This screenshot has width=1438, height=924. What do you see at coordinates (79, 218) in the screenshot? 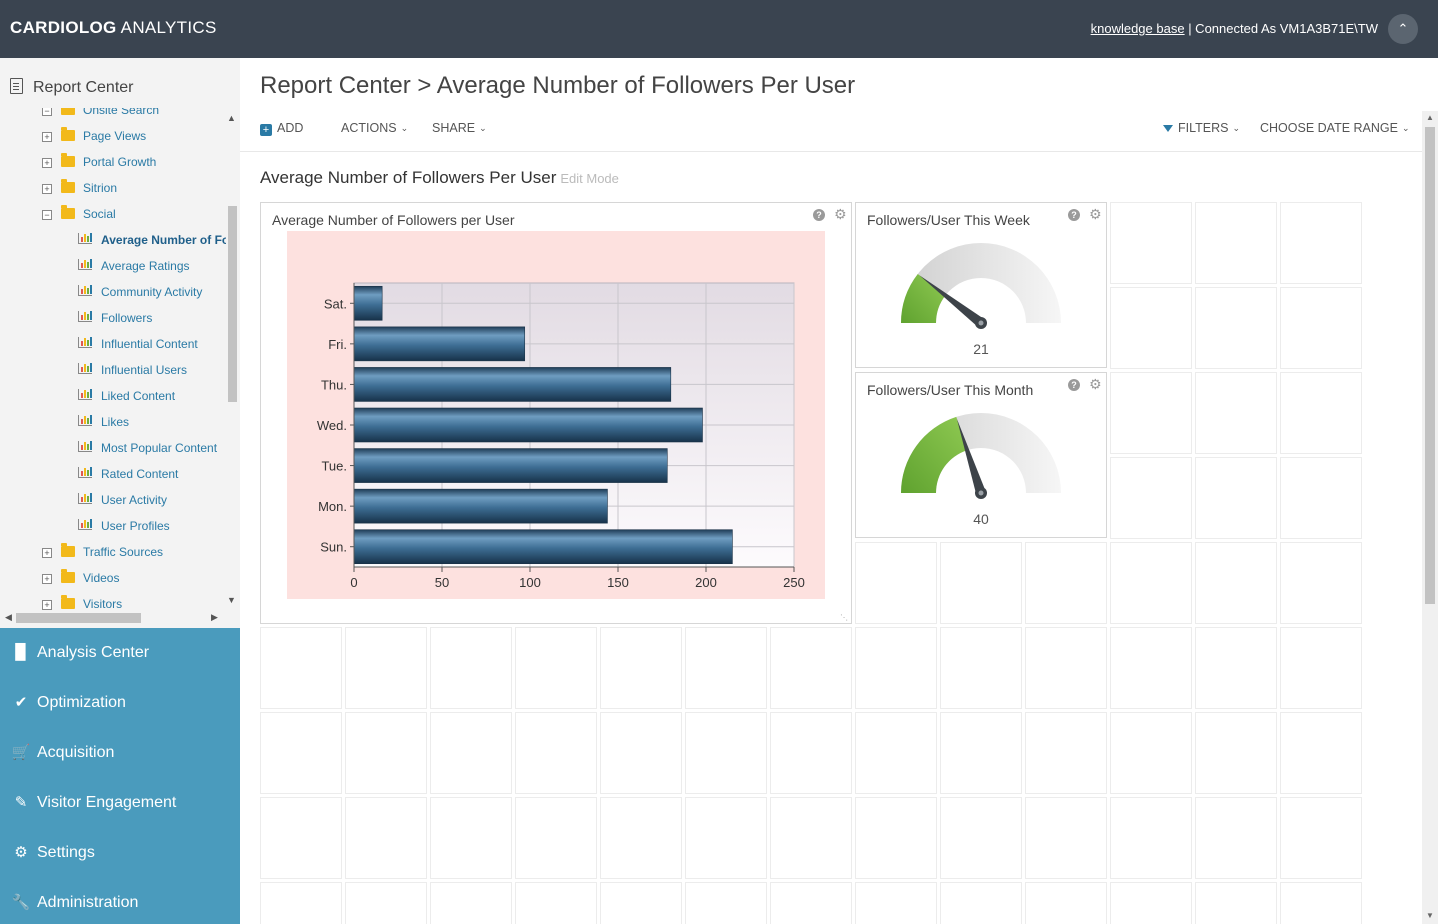
I see `tree-folder: − Social` at bounding box center [79, 218].